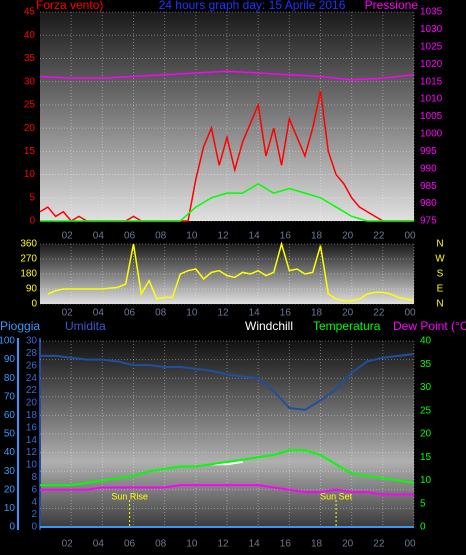 The height and width of the screenshot is (555, 466). What do you see at coordinates (431, 134) in the screenshot?
I see `y-tick-label: 1000` at bounding box center [431, 134].